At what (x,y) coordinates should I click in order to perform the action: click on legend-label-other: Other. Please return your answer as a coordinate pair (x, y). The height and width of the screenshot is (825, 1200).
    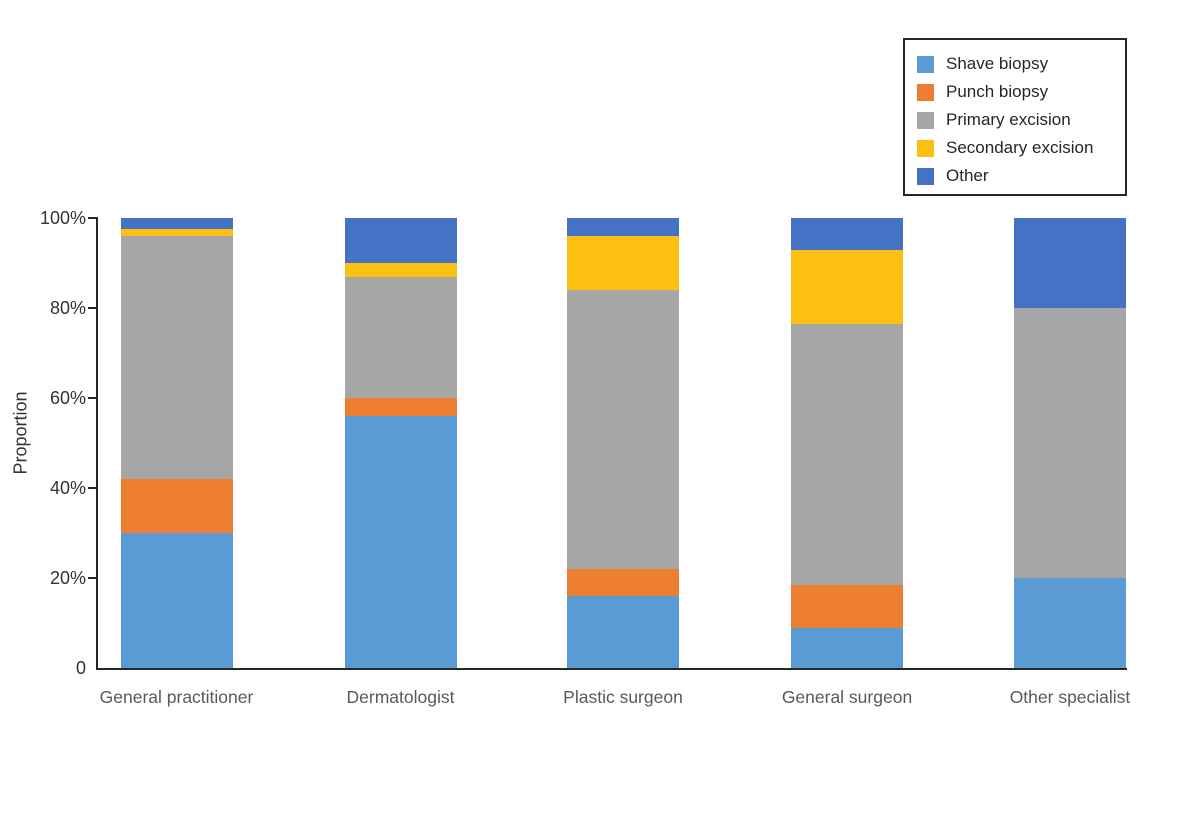
    Looking at the image, I should click on (967, 175).